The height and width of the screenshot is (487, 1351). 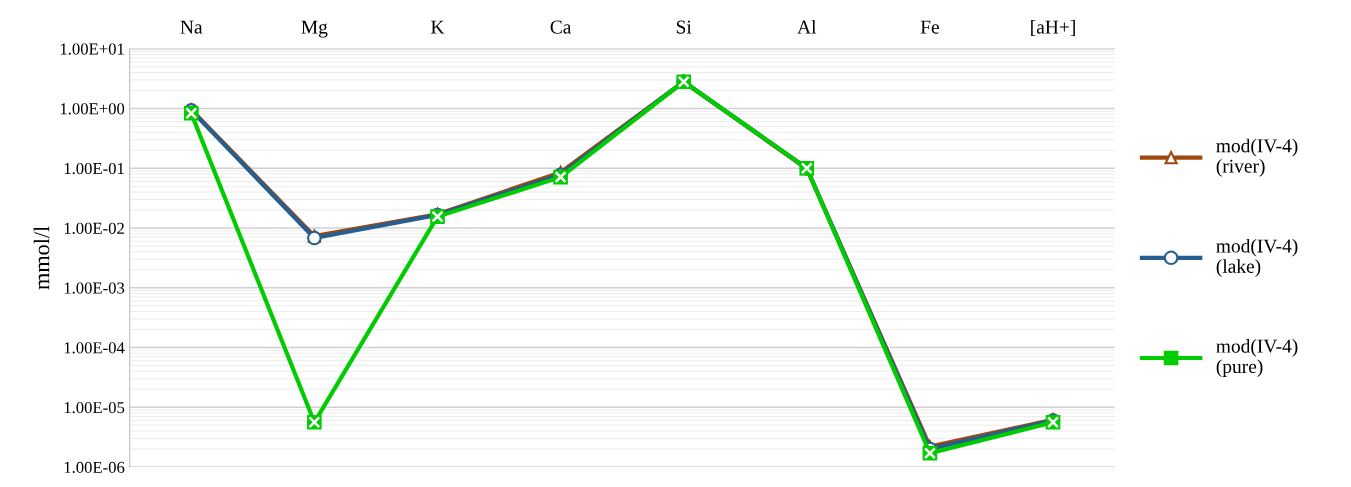 What do you see at coordinates (94, 168) in the screenshot?
I see `y-tick-label: 1.00E-01` at bounding box center [94, 168].